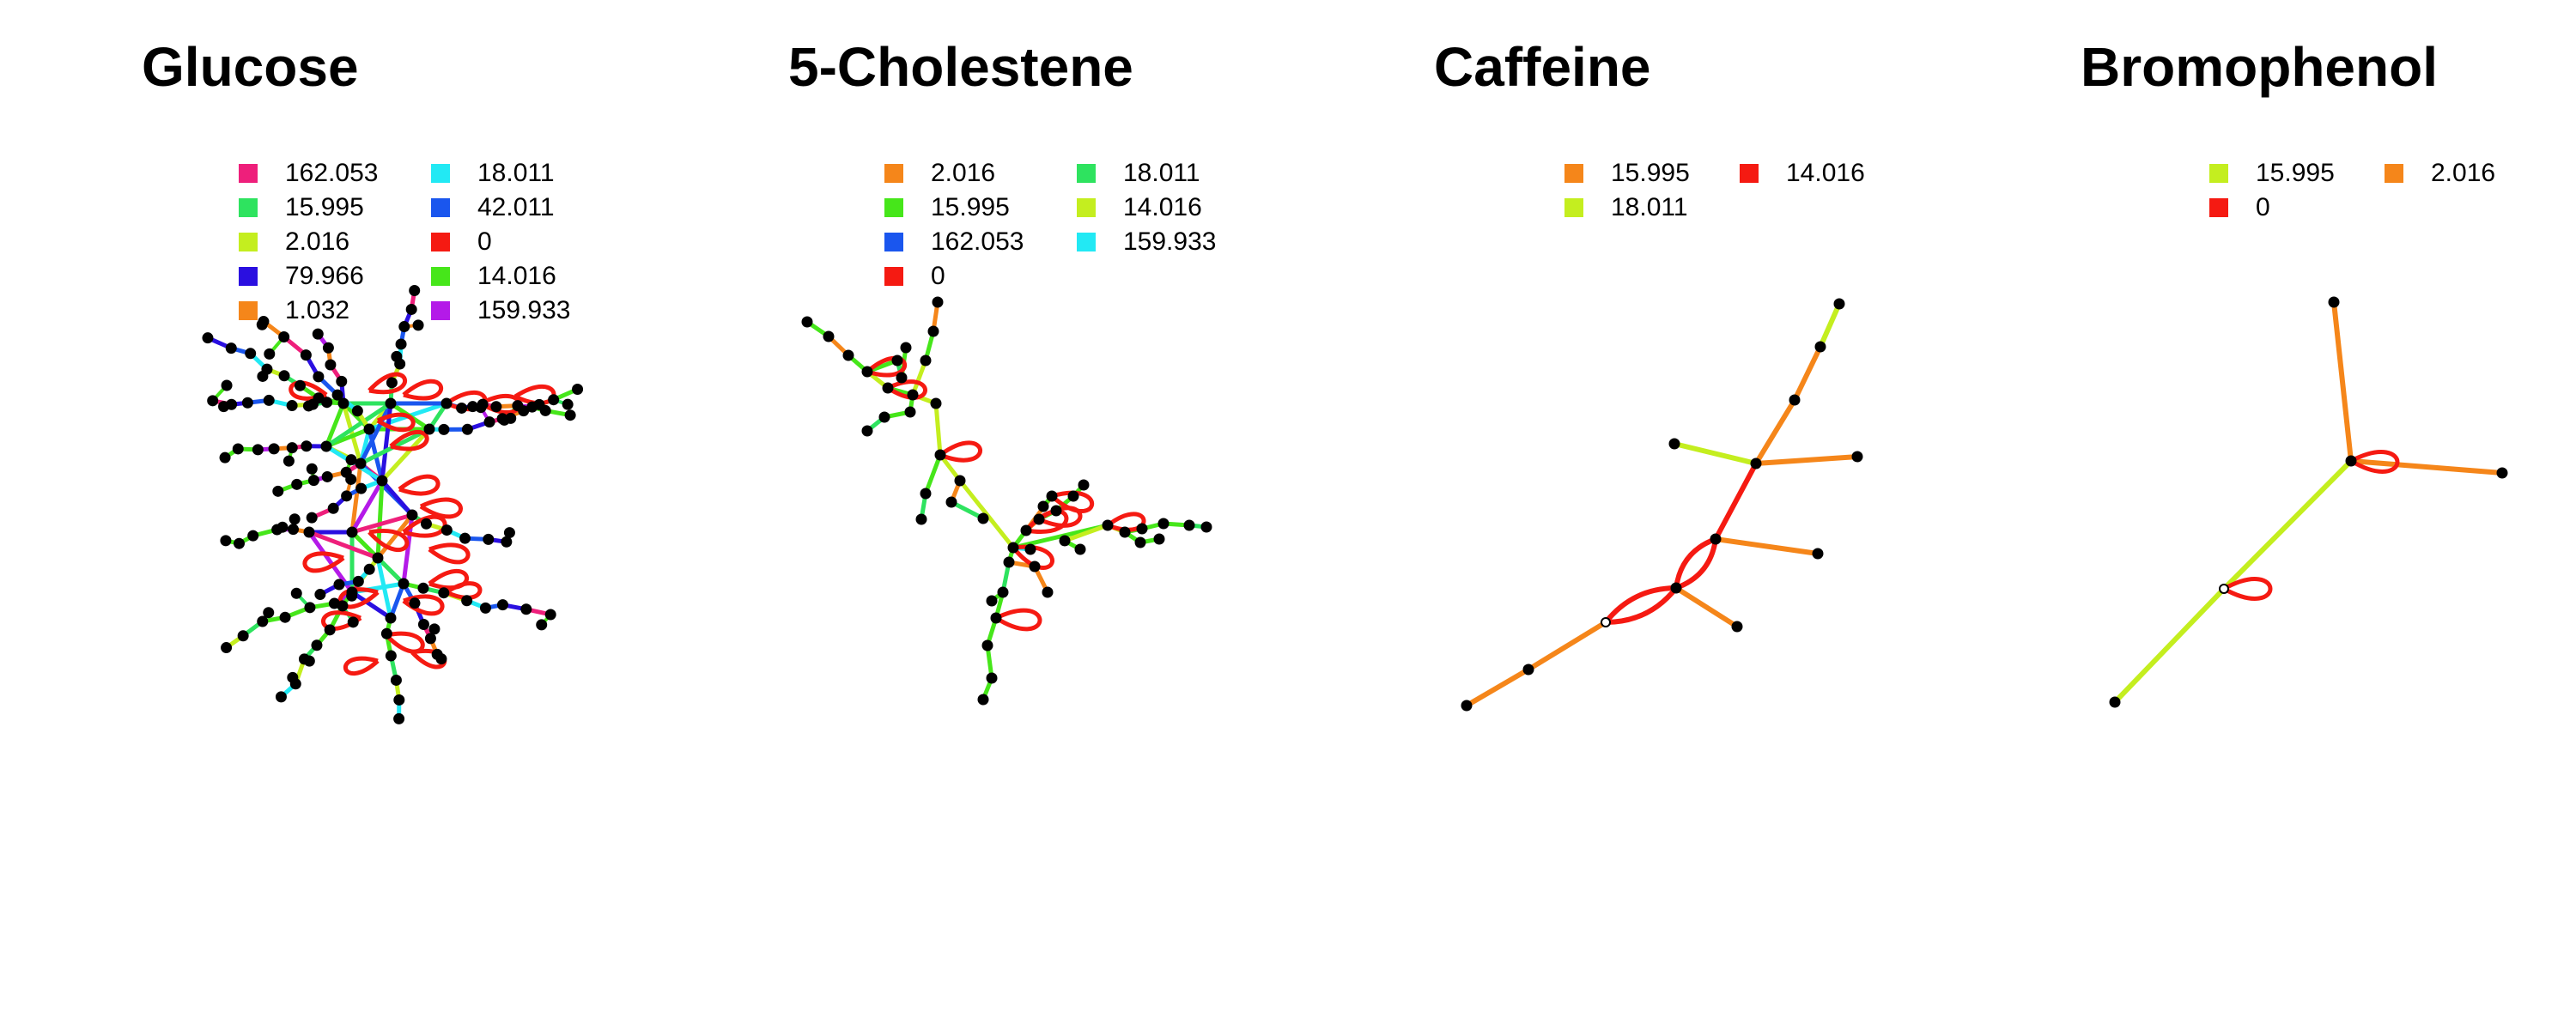 Image resolution: width=2576 pixels, height=1030 pixels. I want to click on graph-glucose, so click(393, 504).